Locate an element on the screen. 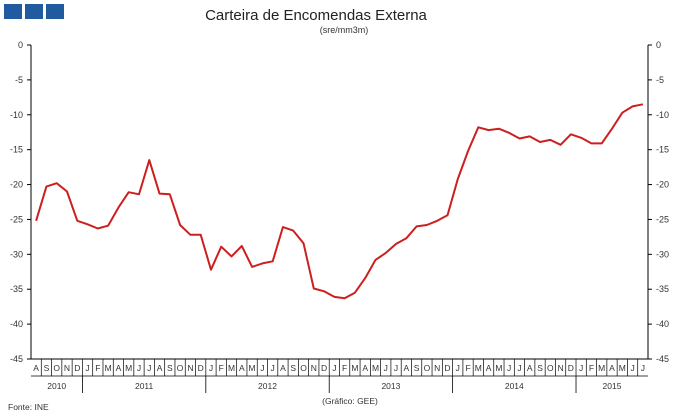 The height and width of the screenshot is (416, 680). source-note: Fonte: INE is located at coordinates (28, 407).